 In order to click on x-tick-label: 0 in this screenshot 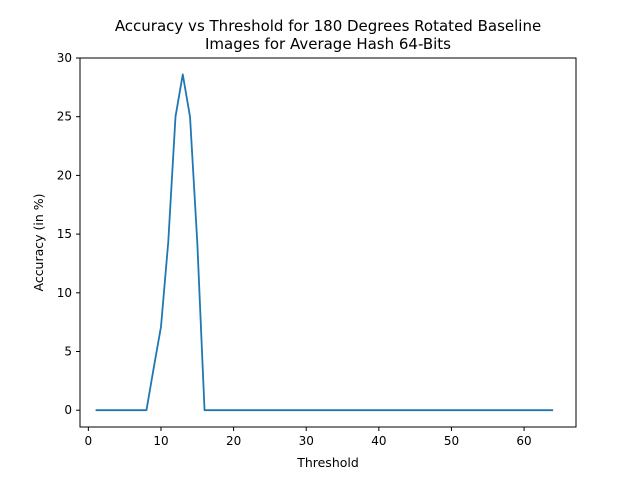, I will do `click(89, 441)`.